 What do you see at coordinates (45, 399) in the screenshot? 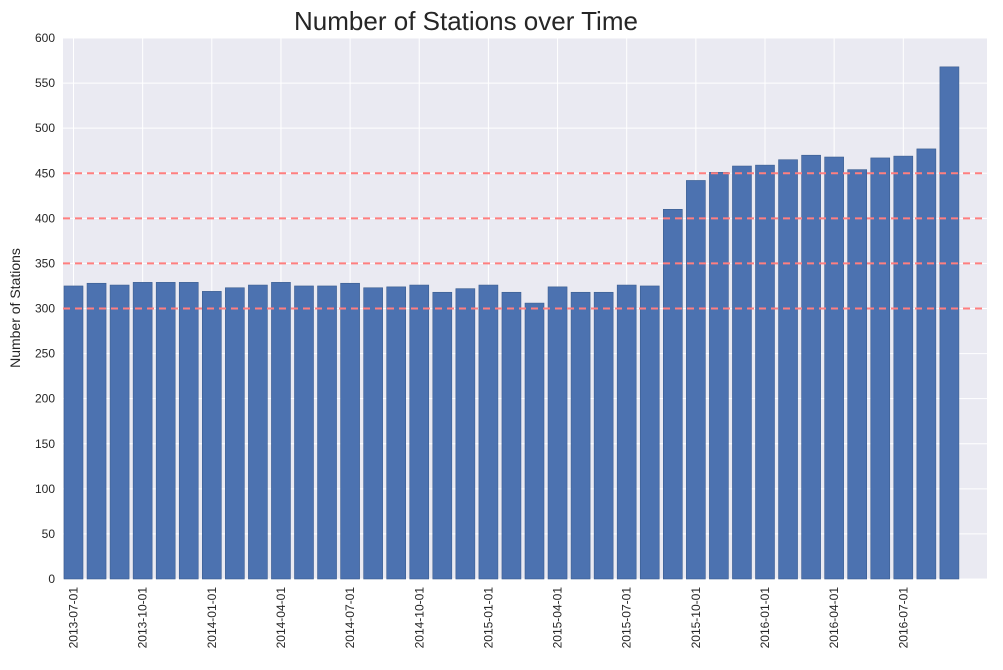
I see `y-tick-label: 200` at bounding box center [45, 399].